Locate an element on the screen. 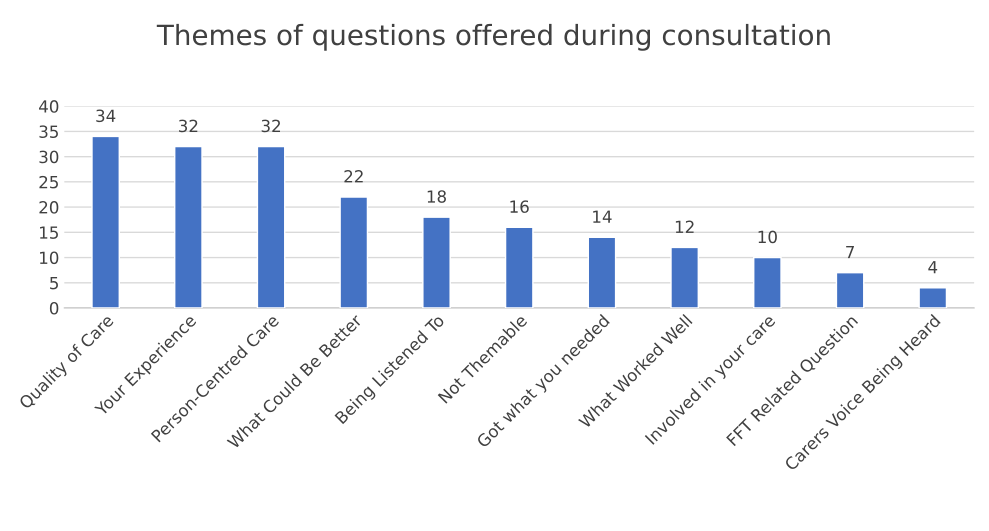 The width and height of the screenshot is (989, 531). y-tick-label: 15 is located at coordinates (49, 232).